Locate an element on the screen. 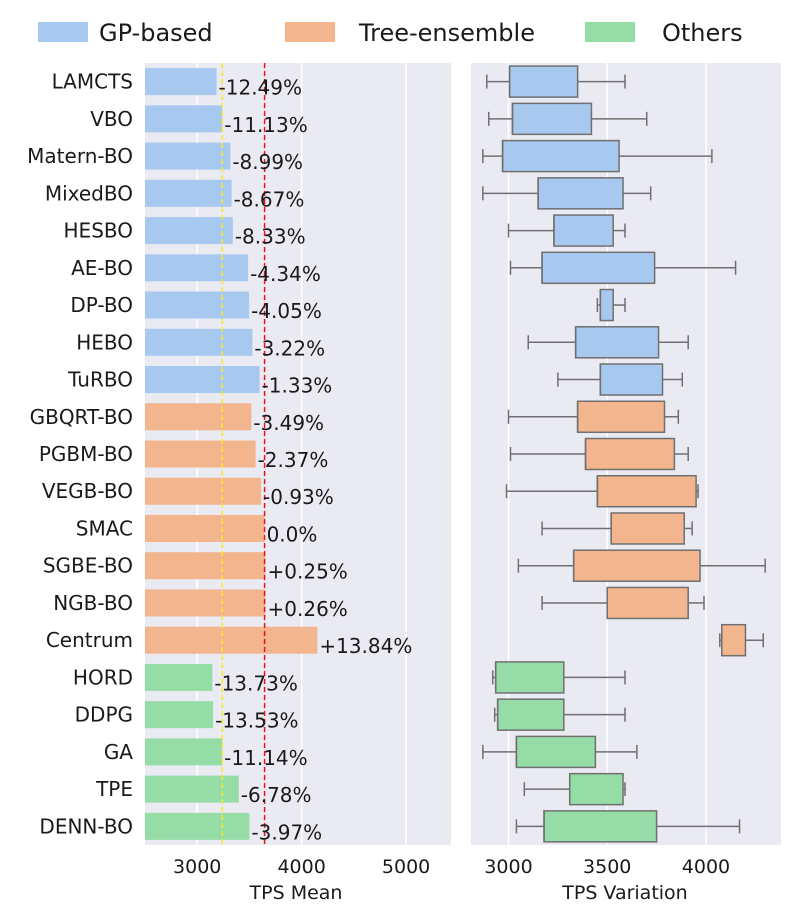  boxplot-denn-bo is located at coordinates (628, 826).